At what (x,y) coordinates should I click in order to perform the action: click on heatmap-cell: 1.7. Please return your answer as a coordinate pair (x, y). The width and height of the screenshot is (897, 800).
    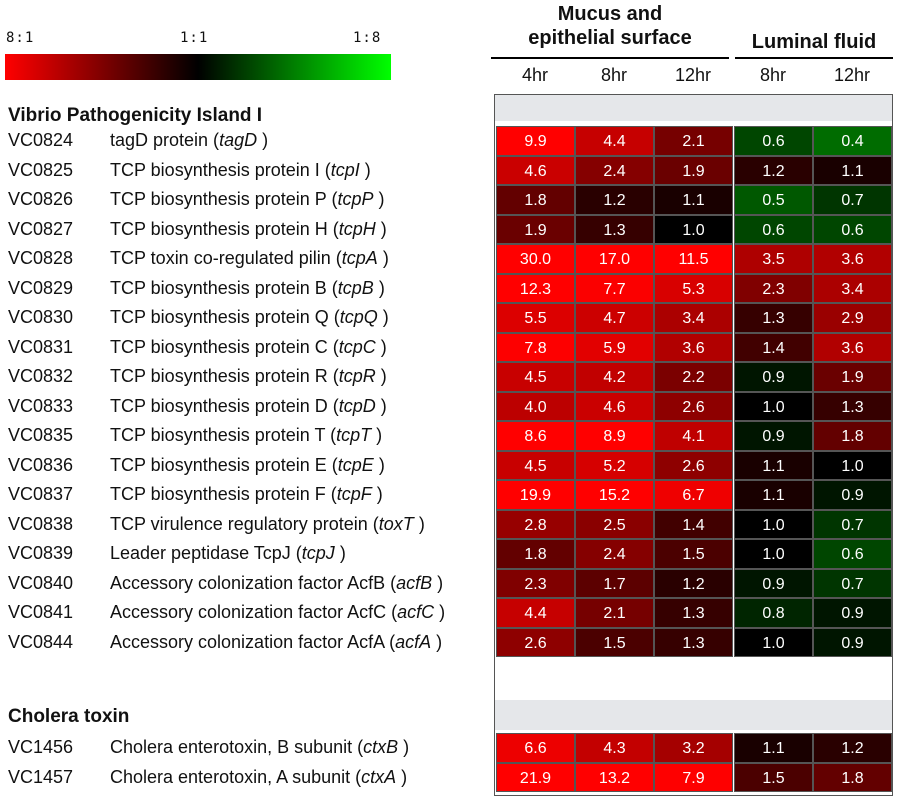
    Looking at the image, I should click on (614, 583).